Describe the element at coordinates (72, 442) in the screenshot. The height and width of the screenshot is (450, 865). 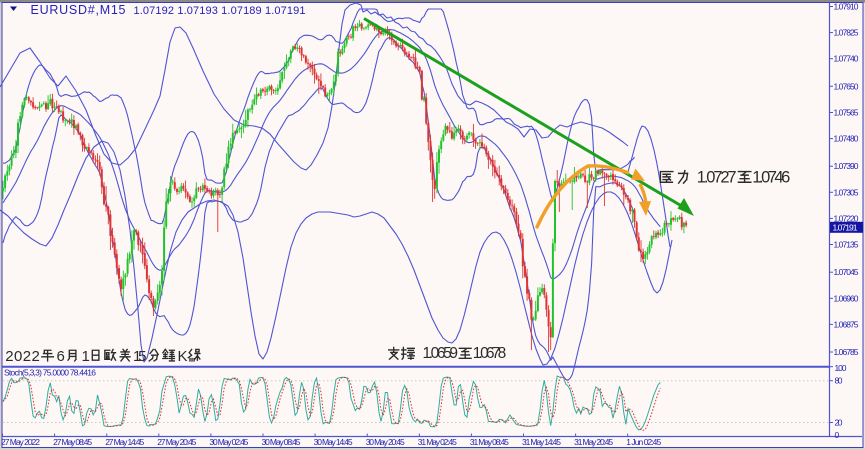
I see `svg-text: 27 May 08:45` at that location.